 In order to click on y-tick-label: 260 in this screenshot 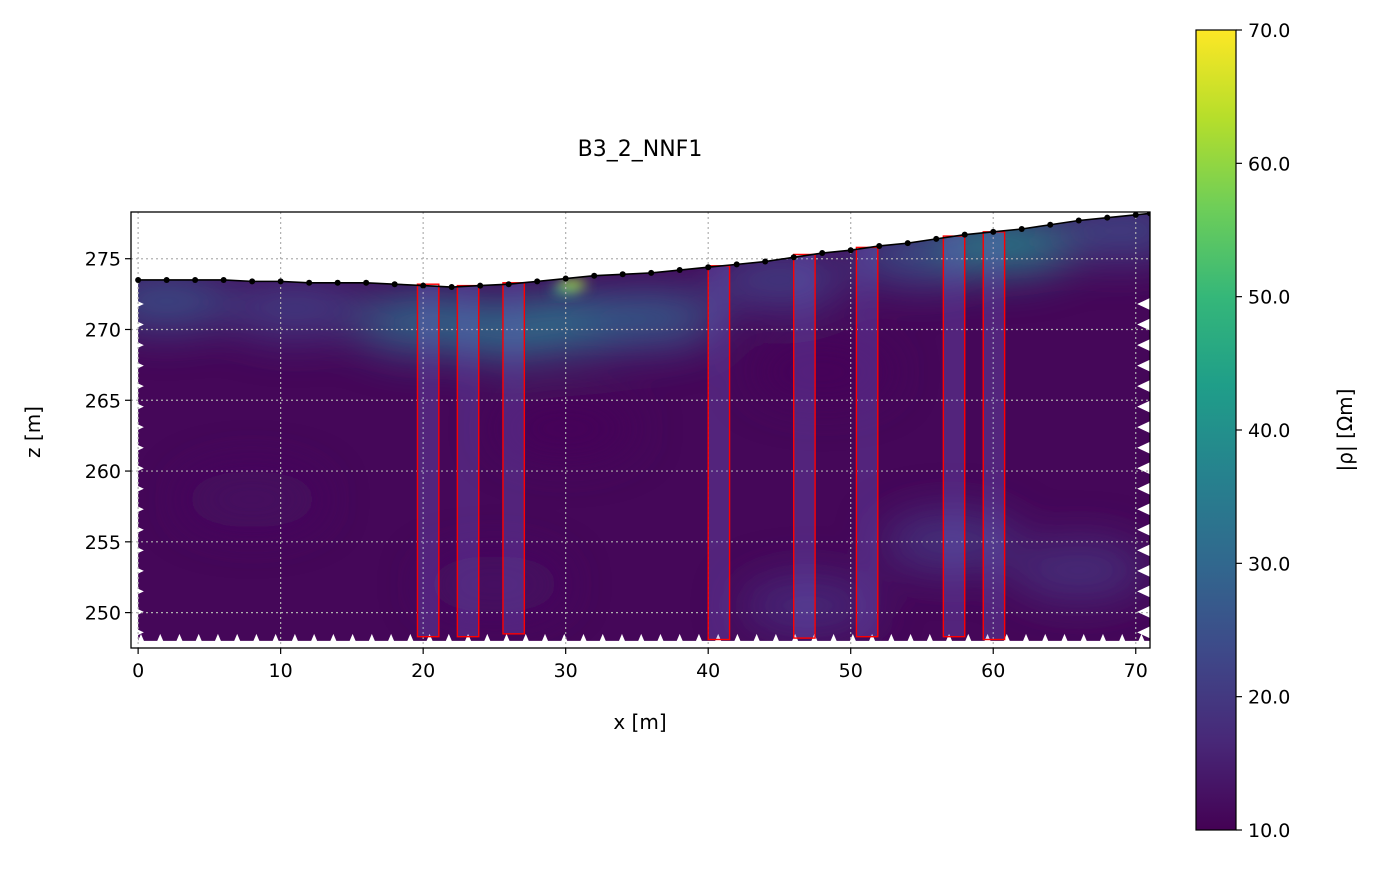, I will do `click(103, 472)`.